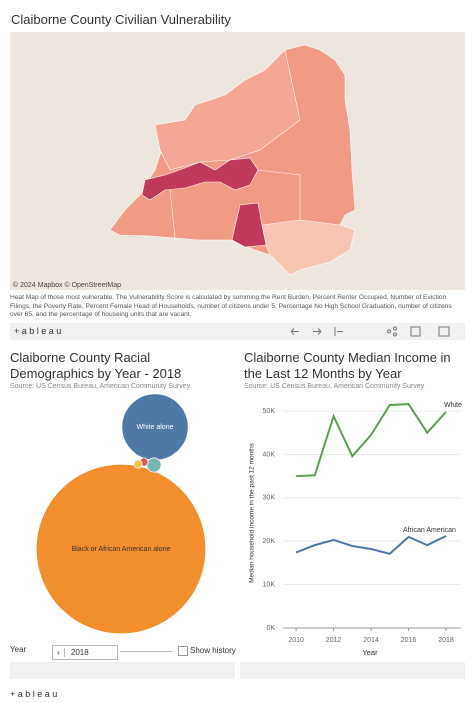 This screenshot has width=474, height=703. I want to click on history-checkbox, so click(183, 651).